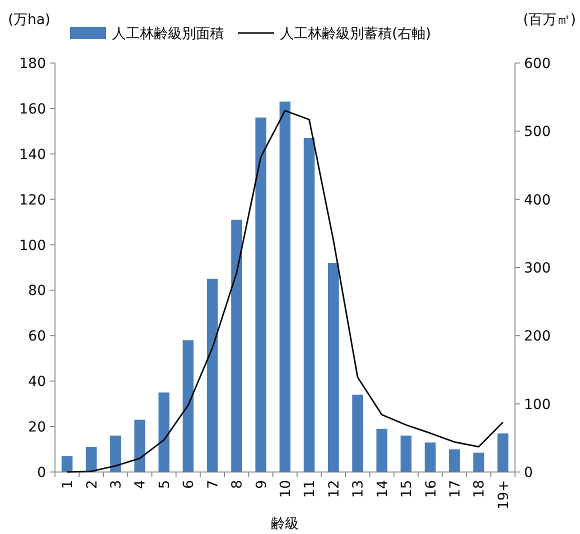 Image resolution: width=580 pixels, height=534 pixels. What do you see at coordinates (537, 404) in the screenshot?
I see `y2-tick-label: 100` at bounding box center [537, 404].